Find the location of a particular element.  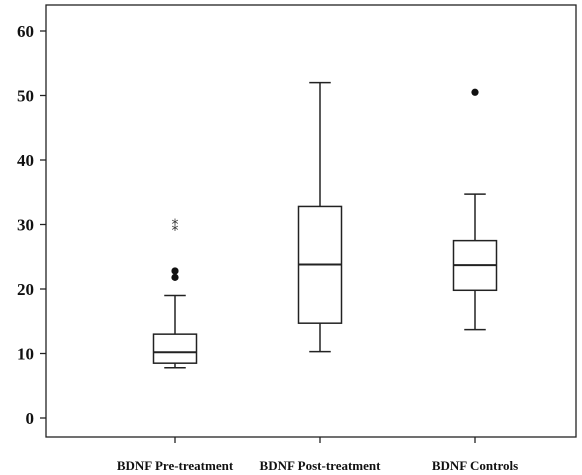

y-tick-label: 40 is located at coordinates (25, 160).